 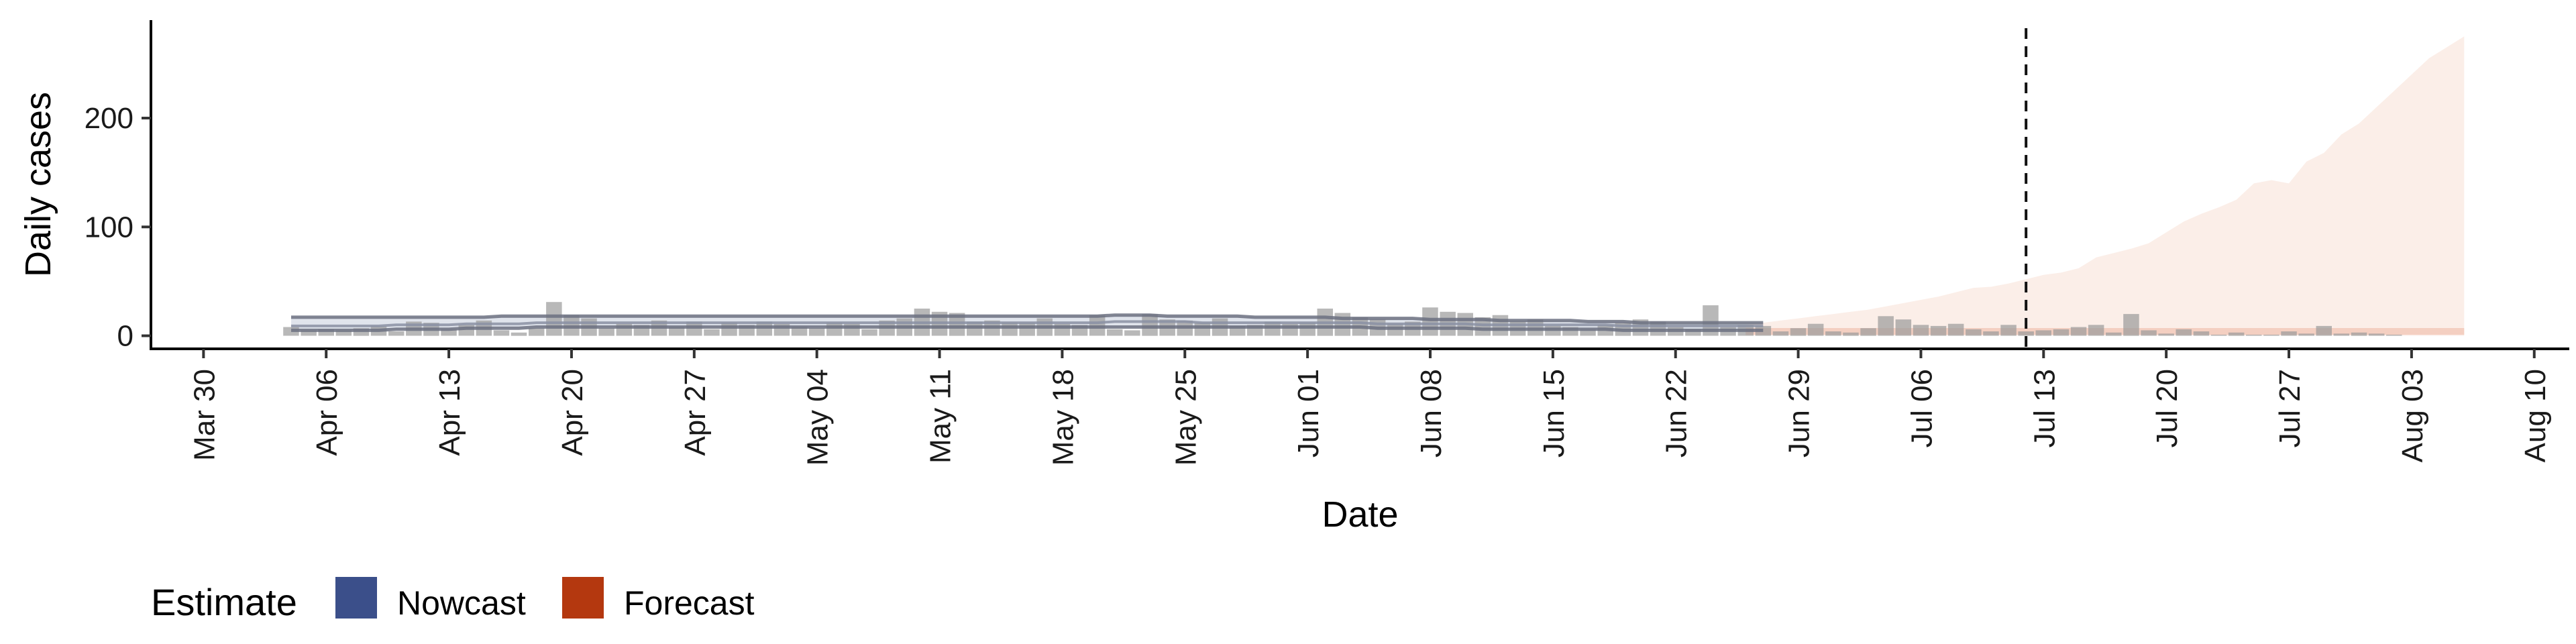 What do you see at coordinates (2044, 408) in the screenshot?
I see `x-tick-label: Jul 13` at bounding box center [2044, 408].